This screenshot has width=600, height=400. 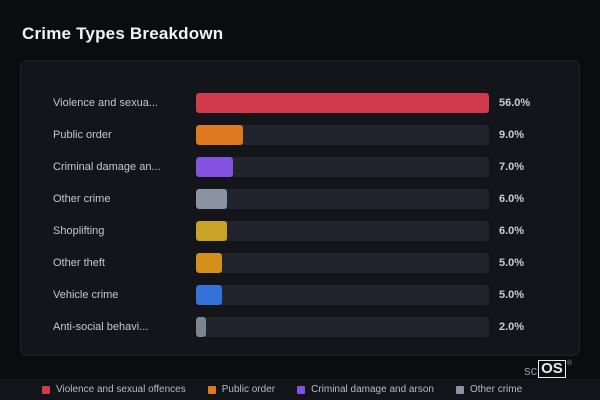 I want to click on chart-row: Other crime 6.0%, so click(x=299, y=199).